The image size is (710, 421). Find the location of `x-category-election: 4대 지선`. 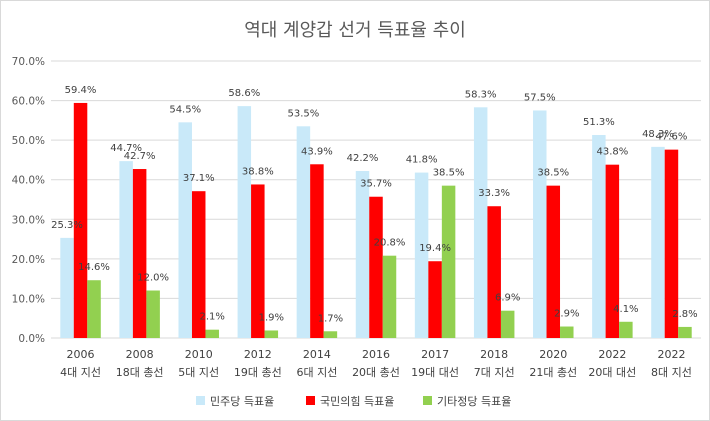

x-category-election: 4대 지선 is located at coordinates (80, 372).